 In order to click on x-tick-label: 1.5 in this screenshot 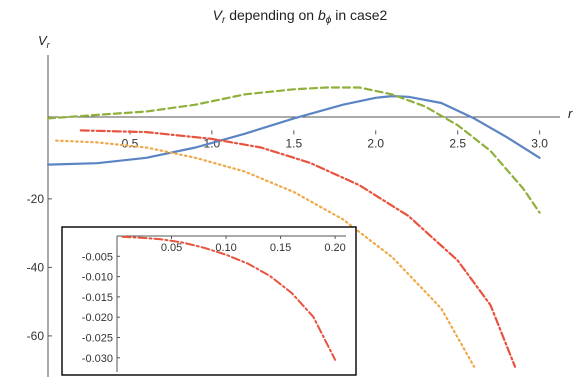, I will do `click(293, 143)`.